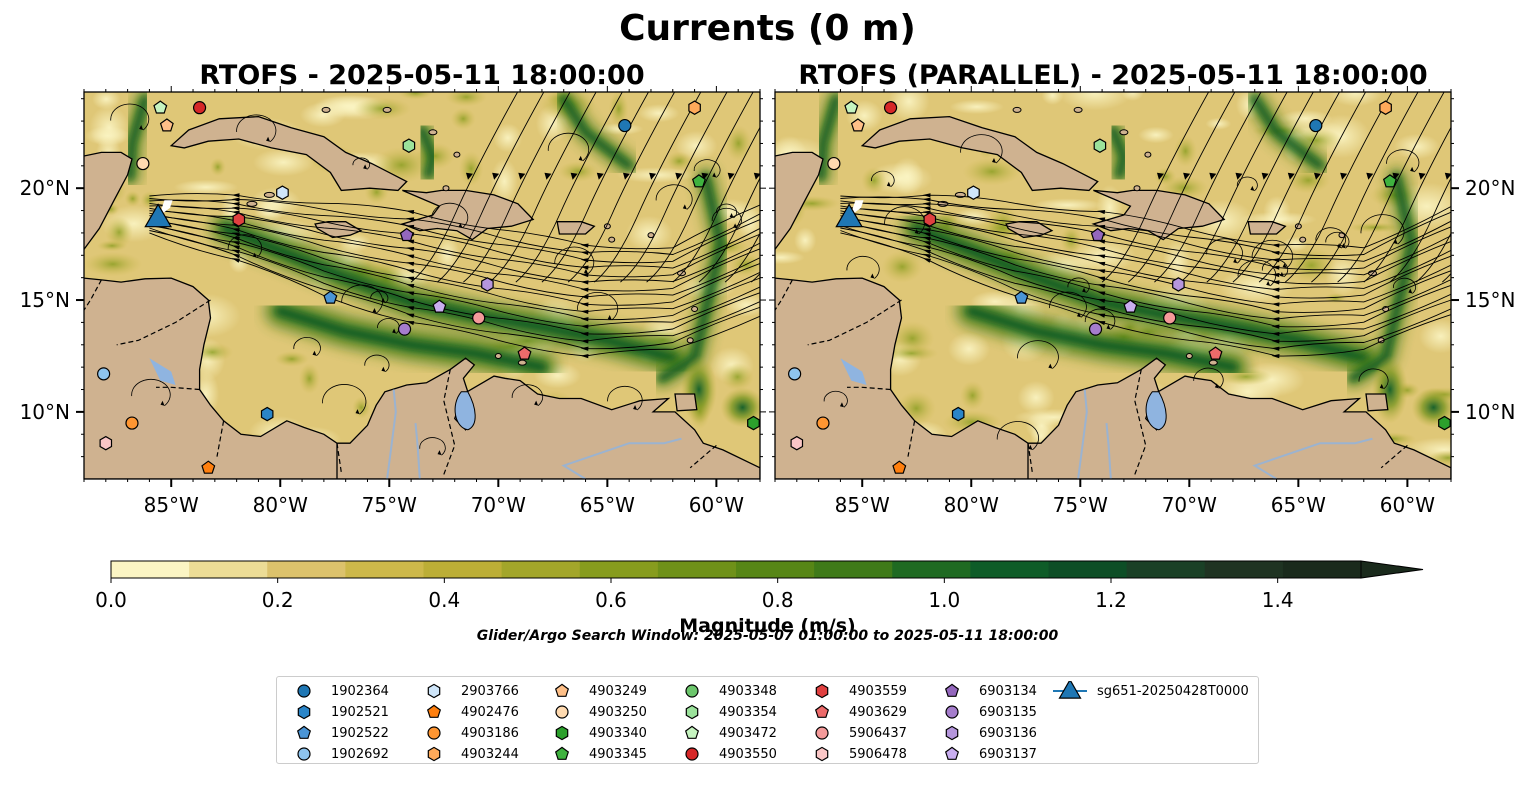 Image resolution: width=1535 pixels, height=802 pixels. I want to click on colorbar-tick-label: 1.0, so click(944, 600).